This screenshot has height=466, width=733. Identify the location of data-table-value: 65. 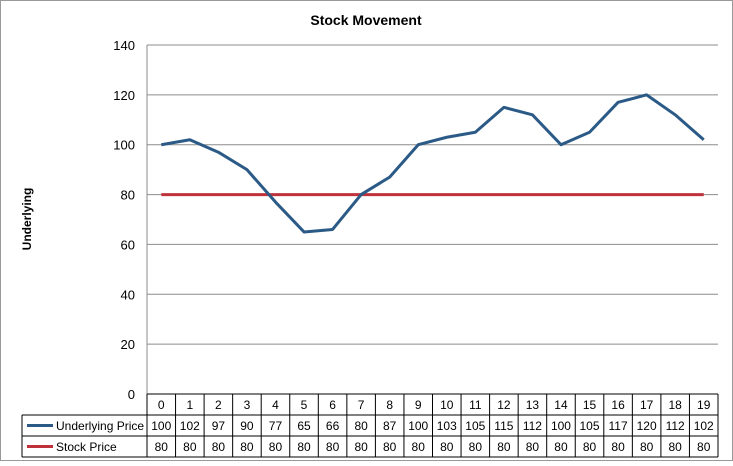
(304, 426).